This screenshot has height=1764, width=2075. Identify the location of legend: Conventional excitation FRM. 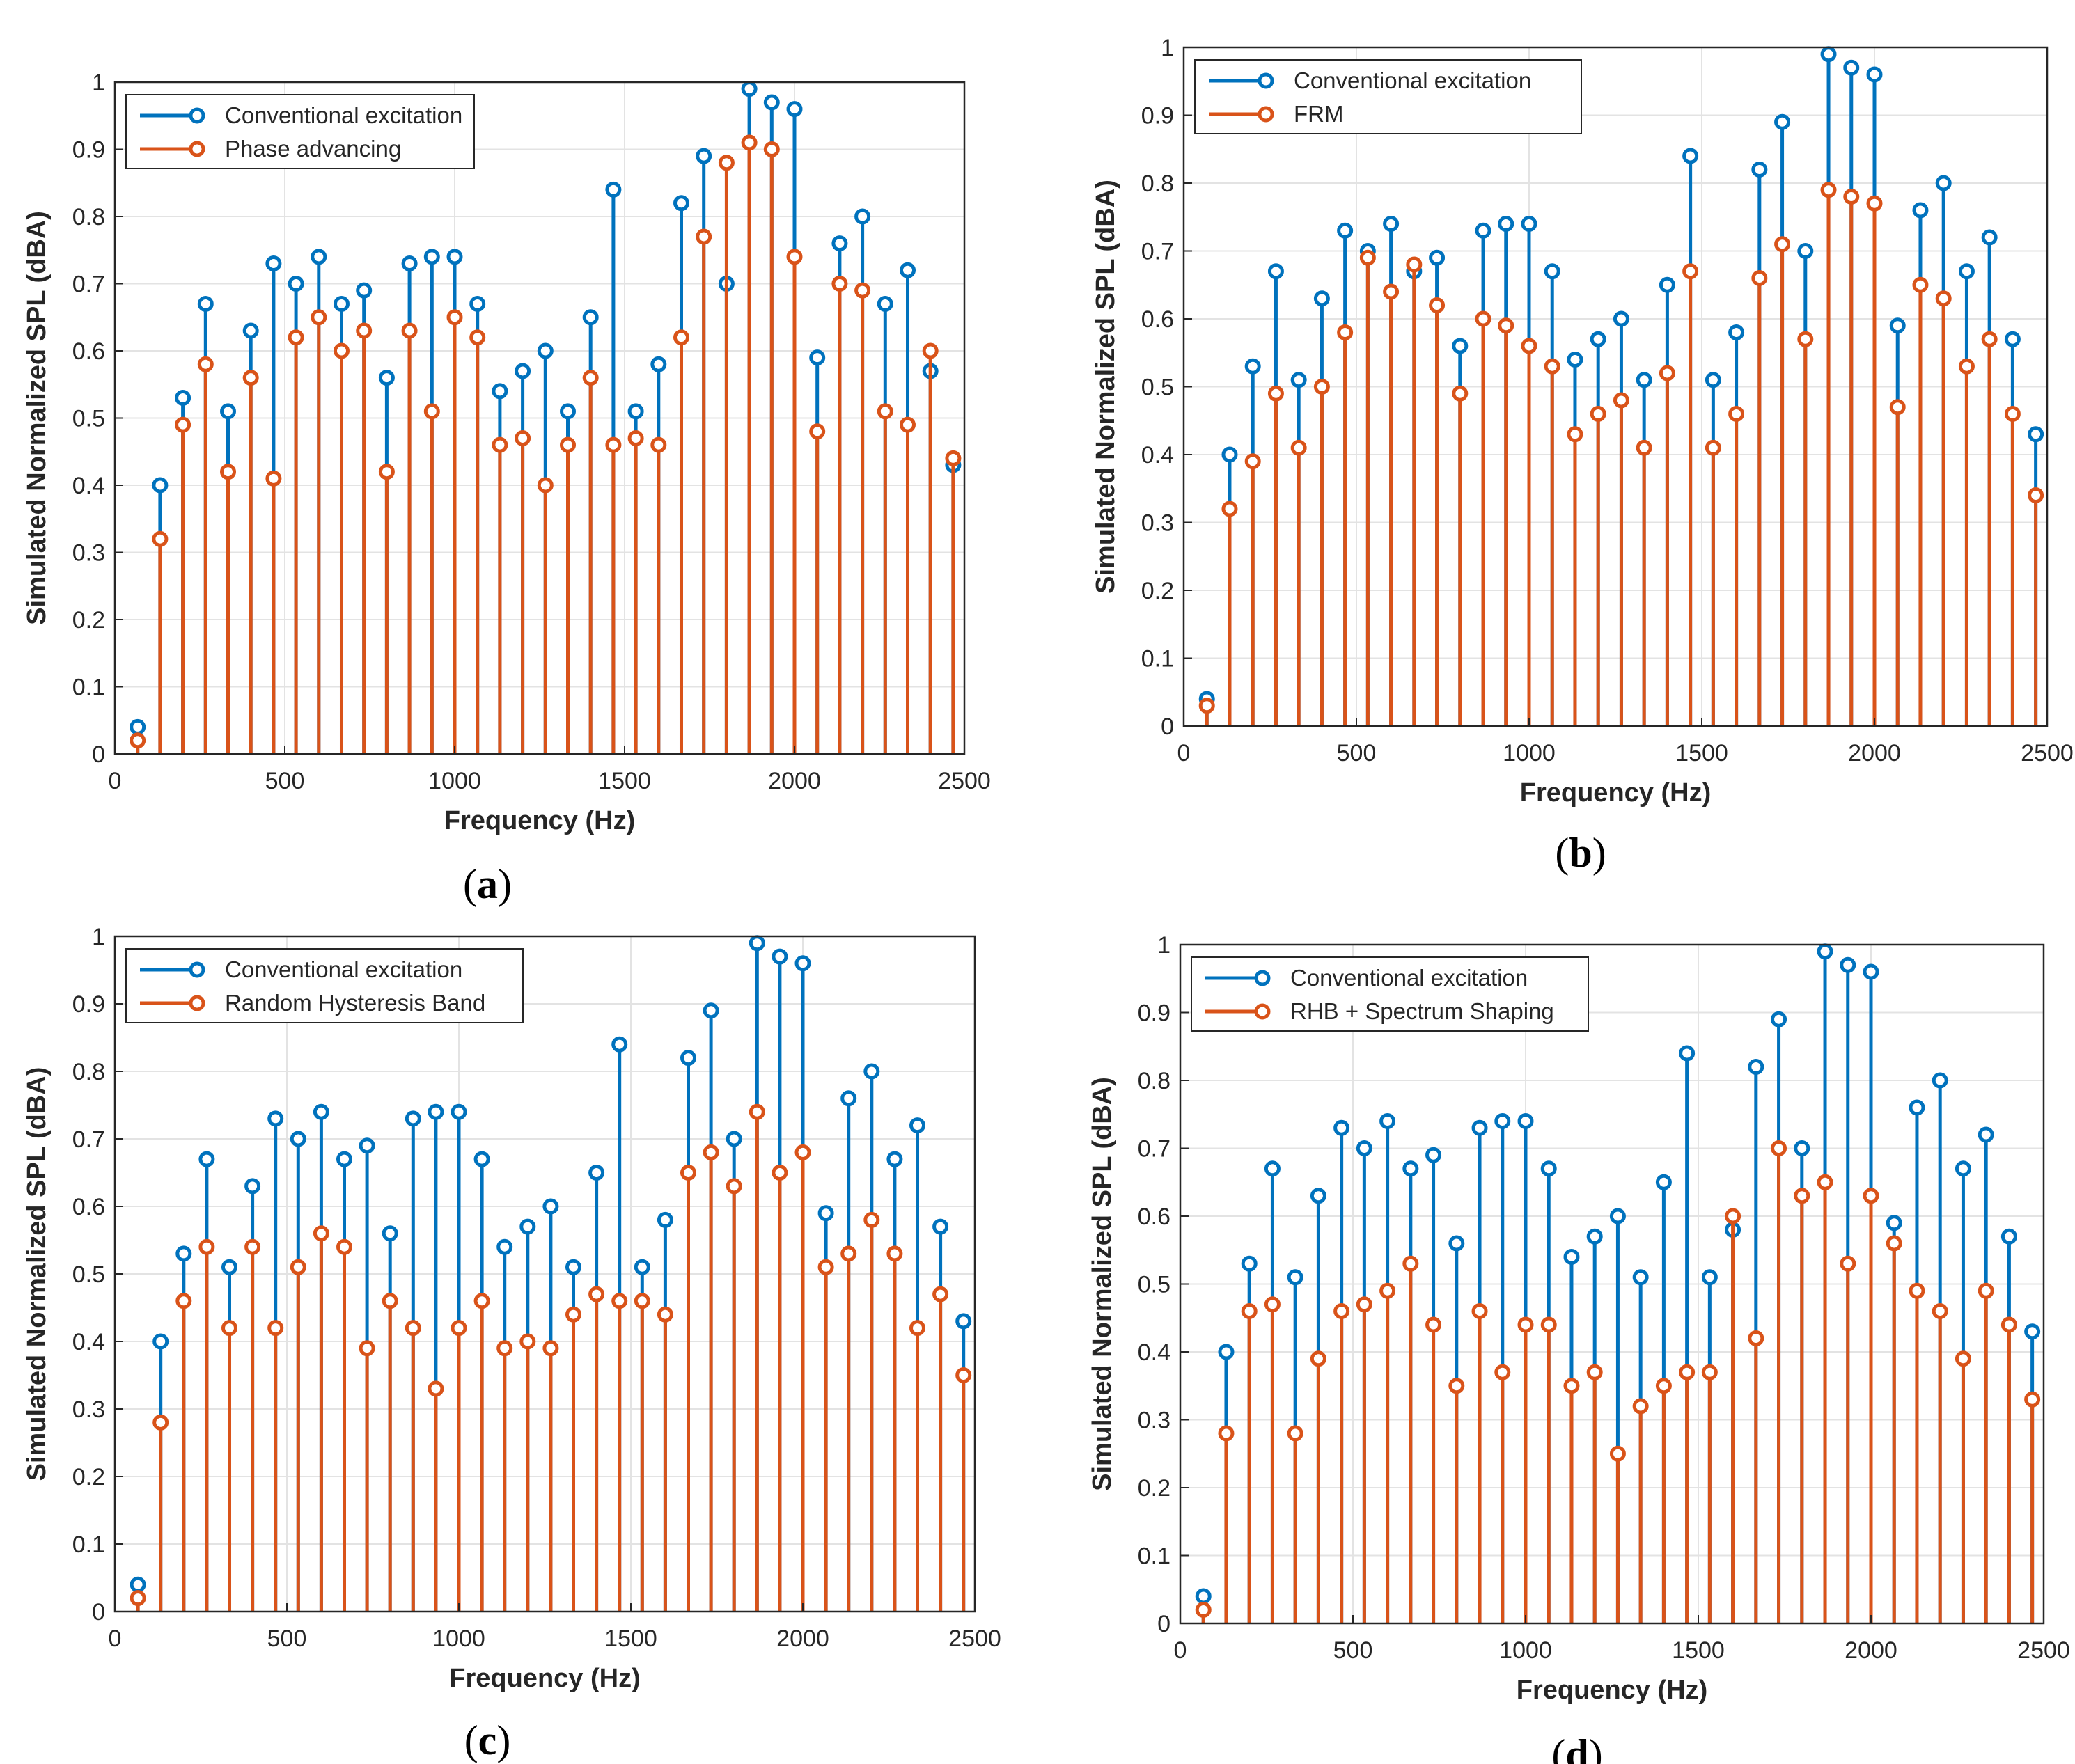
(1388, 96).